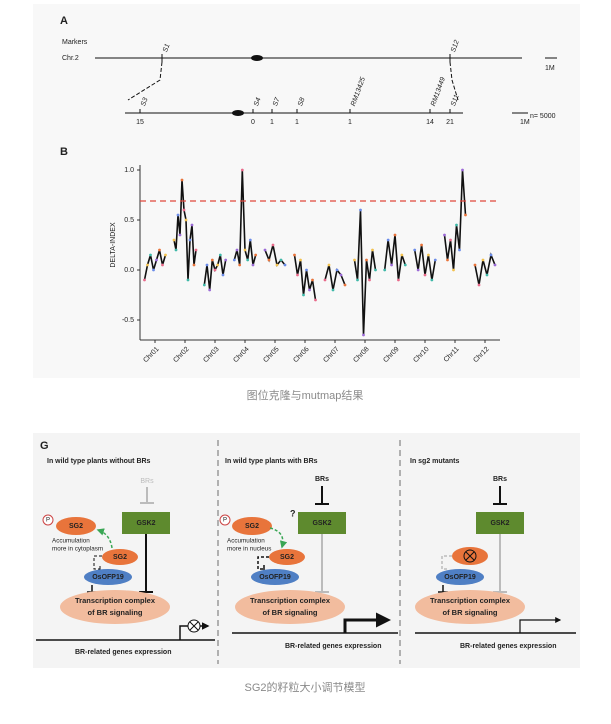 The width and height of the screenshot is (611, 724). I want to click on marker-label: S3, so click(145, 102).